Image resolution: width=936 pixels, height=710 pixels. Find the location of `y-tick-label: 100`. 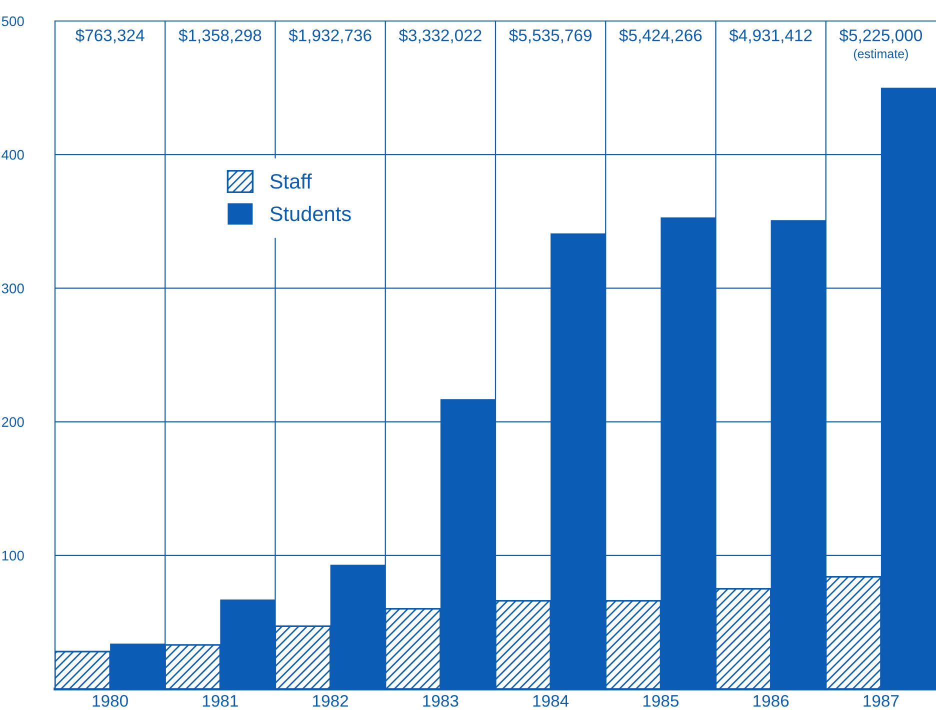

y-tick-label: 100 is located at coordinates (13, 555).